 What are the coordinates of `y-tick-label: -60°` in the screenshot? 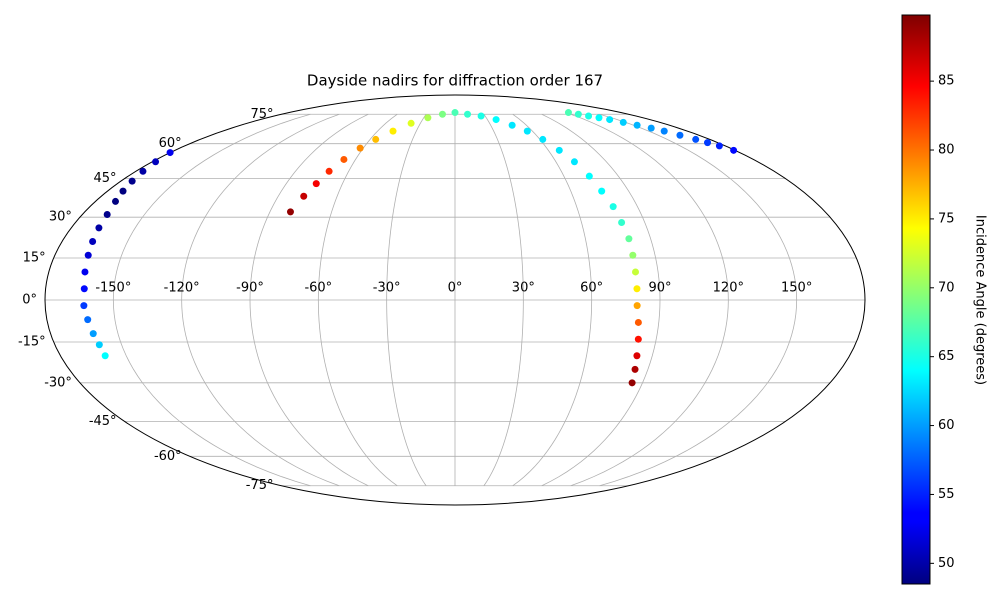 It's located at (168, 456).